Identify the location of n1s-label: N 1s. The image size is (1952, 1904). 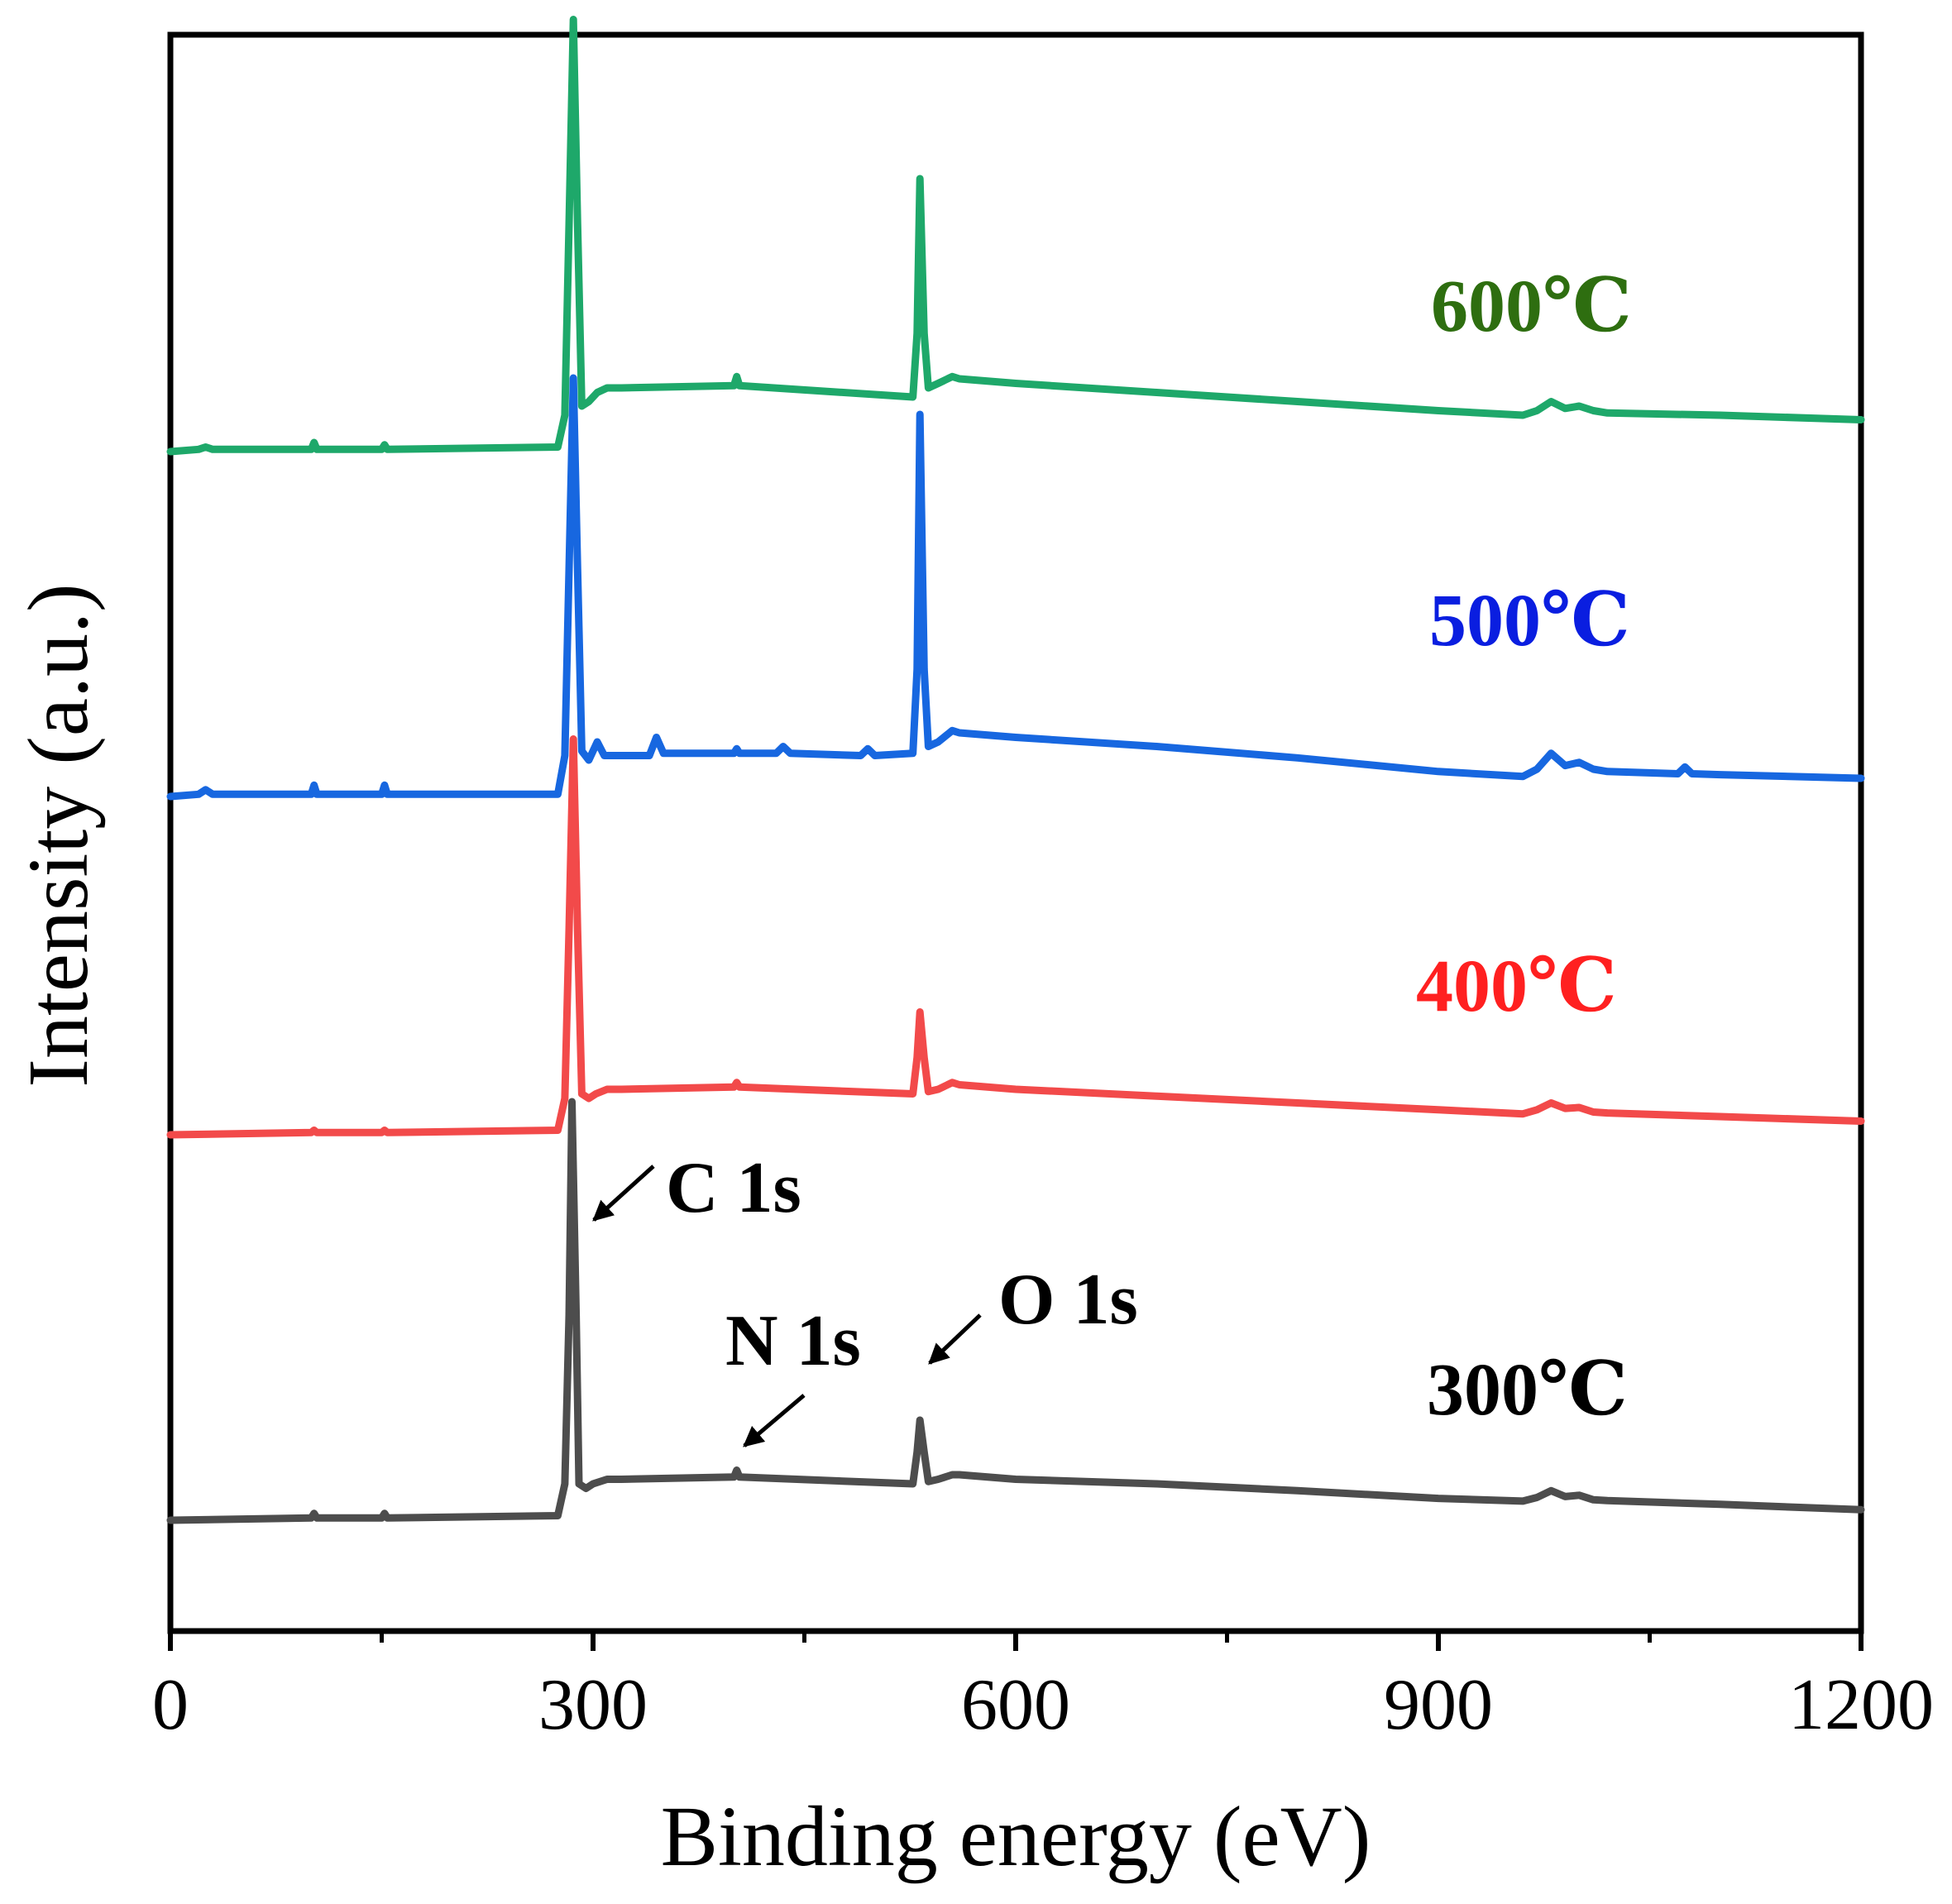
(793, 1341).